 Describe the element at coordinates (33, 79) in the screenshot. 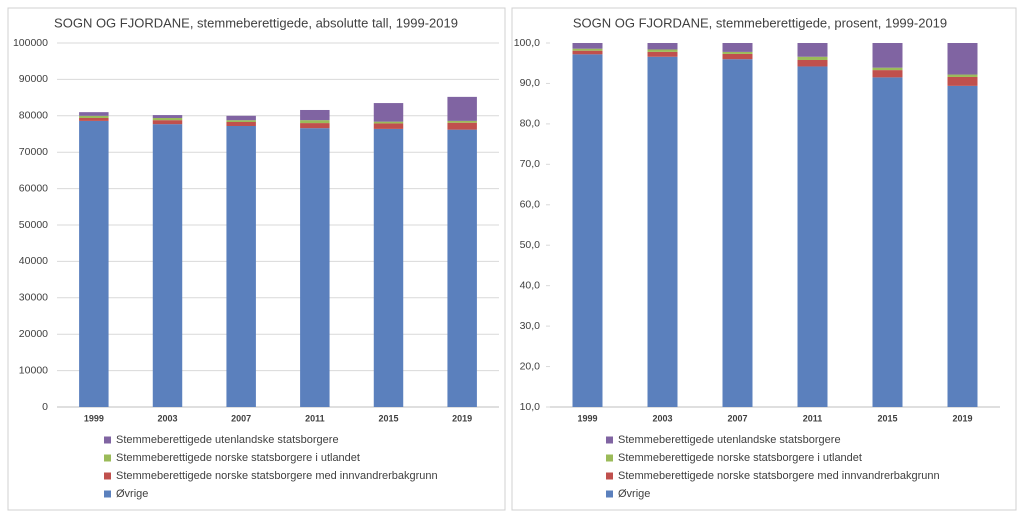

I see `y-tick-label: 90000` at that location.